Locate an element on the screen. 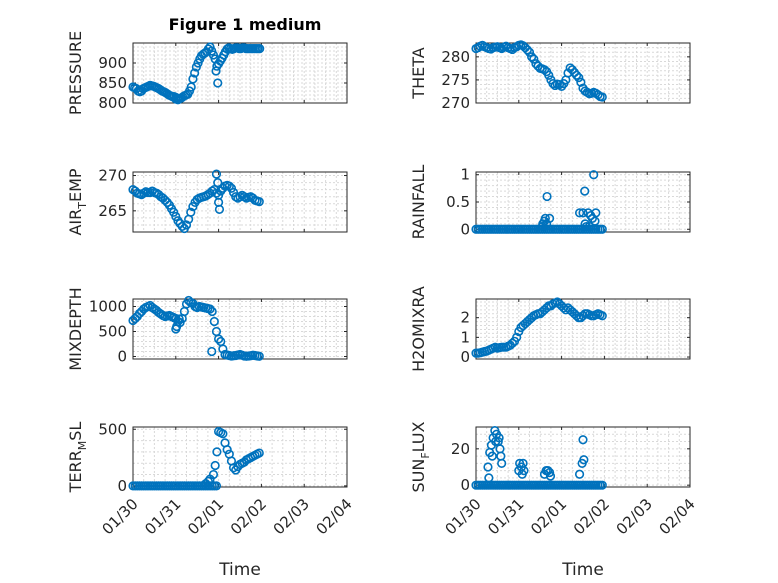  terr-msl-ytick-label: 500 is located at coordinates (112, 429).